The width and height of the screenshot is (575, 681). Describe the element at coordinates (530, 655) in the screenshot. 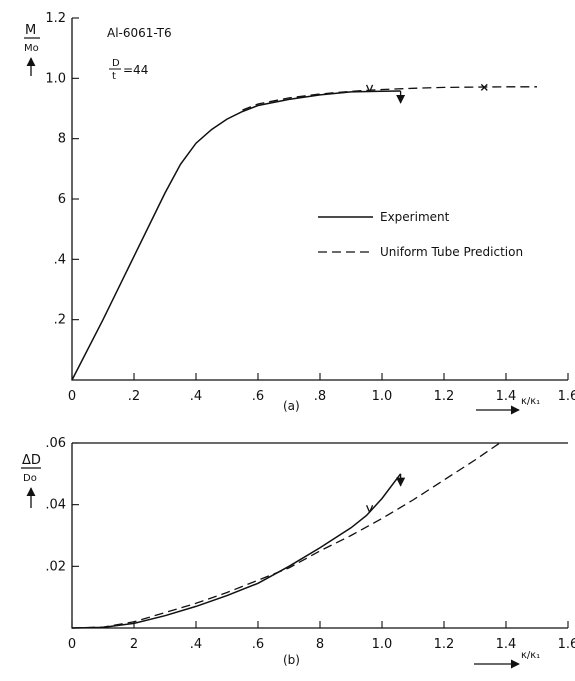

I see `xlabel-b: κ/κ₁` at that location.